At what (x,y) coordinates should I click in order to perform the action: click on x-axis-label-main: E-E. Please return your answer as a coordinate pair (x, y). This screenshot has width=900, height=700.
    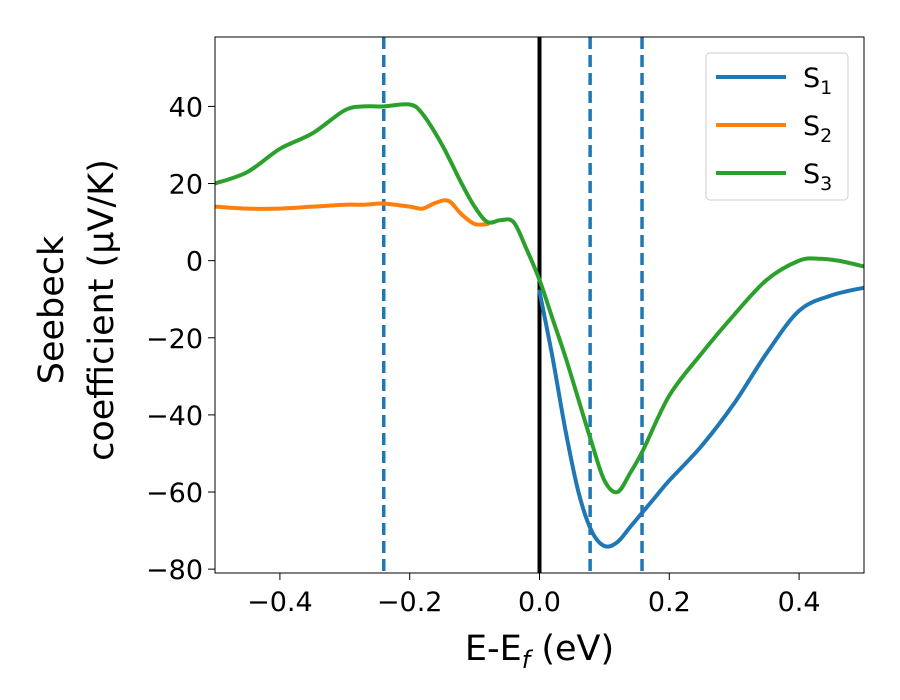
    Looking at the image, I should click on (493, 649).